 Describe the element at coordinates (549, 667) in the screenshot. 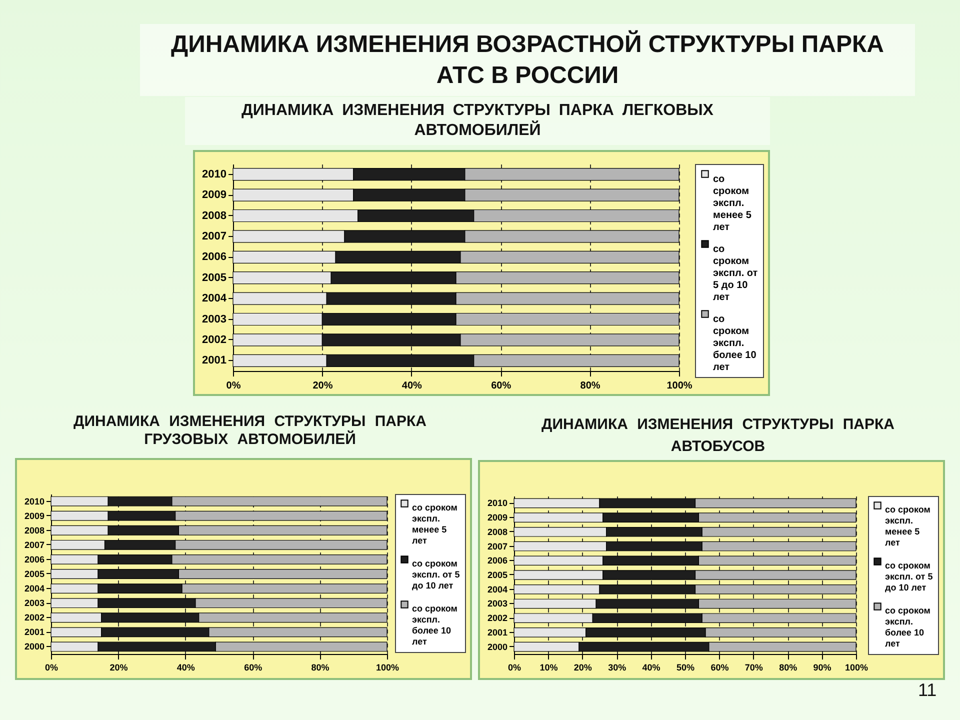

I see `x-tick-label: 10%` at that location.